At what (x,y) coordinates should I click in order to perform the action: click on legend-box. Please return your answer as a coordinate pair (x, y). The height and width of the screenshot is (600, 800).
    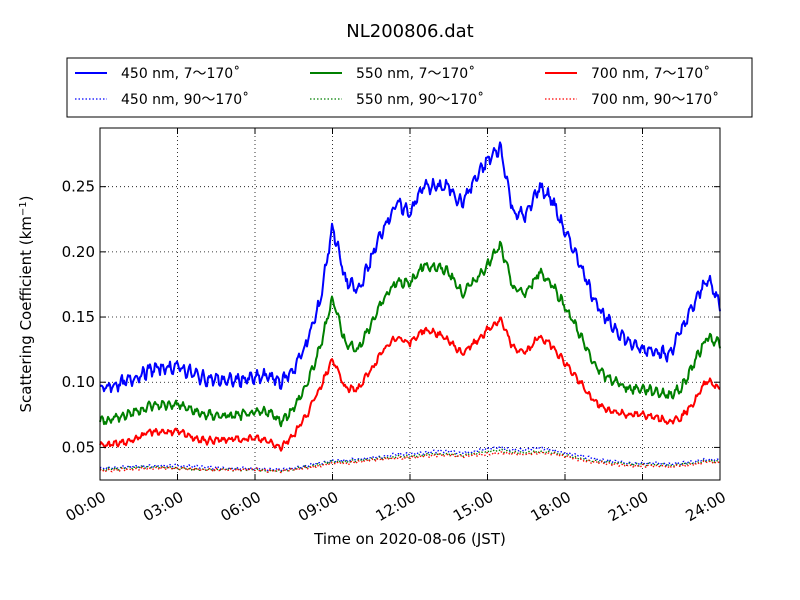
    Looking at the image, I should click on (409, 87).